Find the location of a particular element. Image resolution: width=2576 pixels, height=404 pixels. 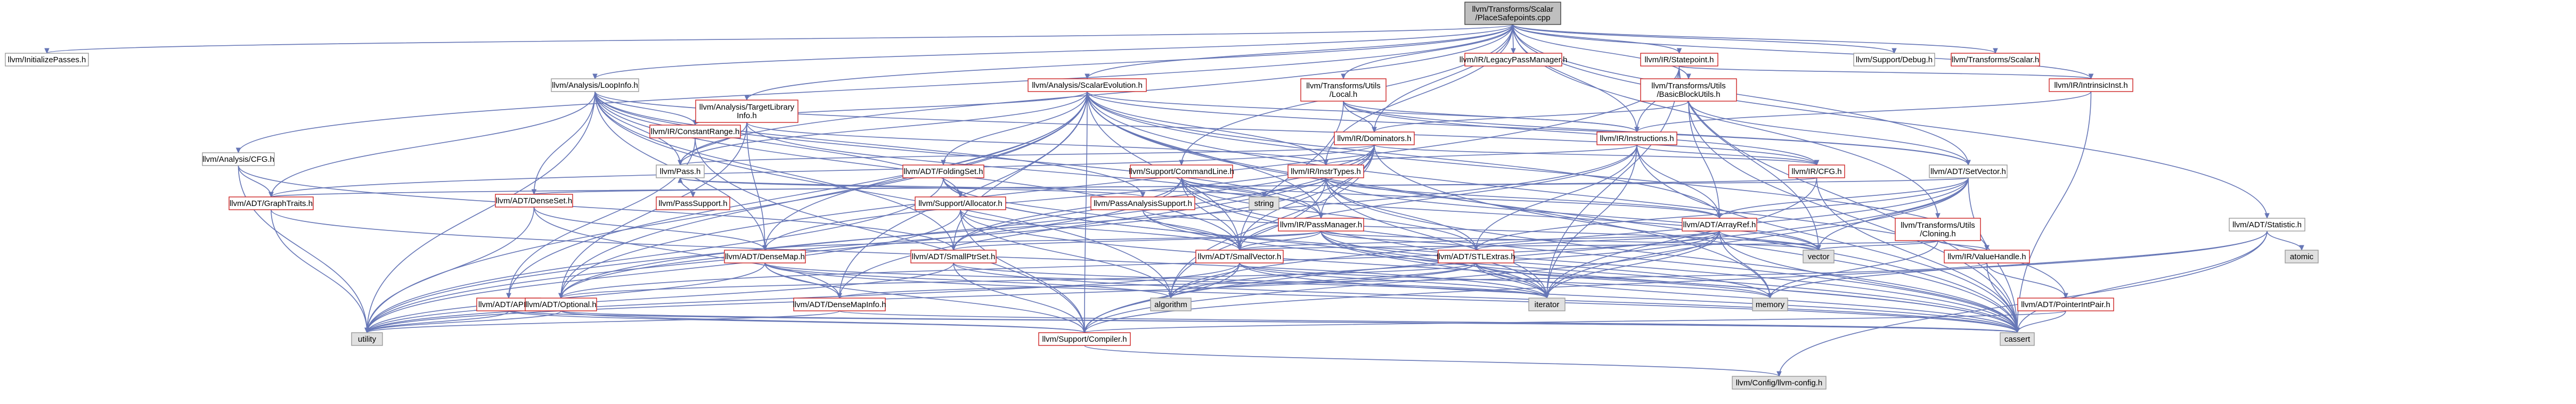

node-box-cloning is located at coordinates (1938, 229).